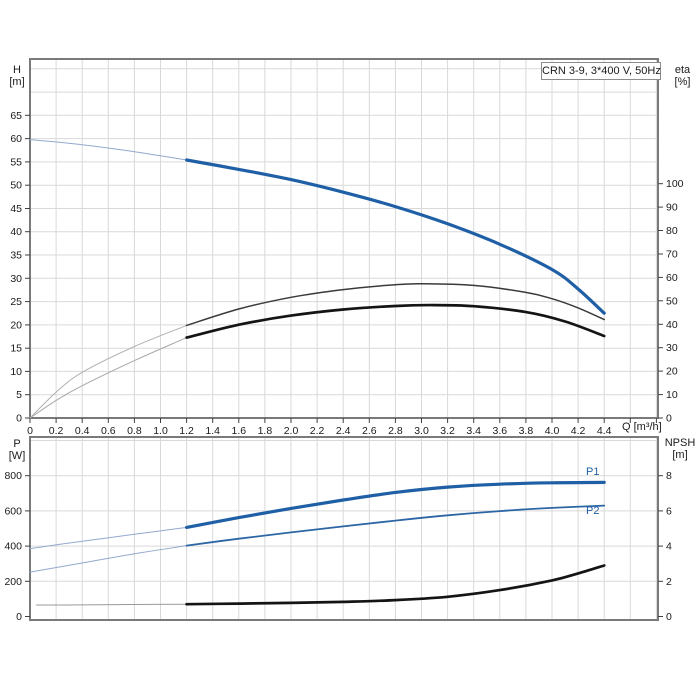  Describe the element at coordinates (499, 431) in the screenshot. I see `x-tick-label: 3.6` at that location.